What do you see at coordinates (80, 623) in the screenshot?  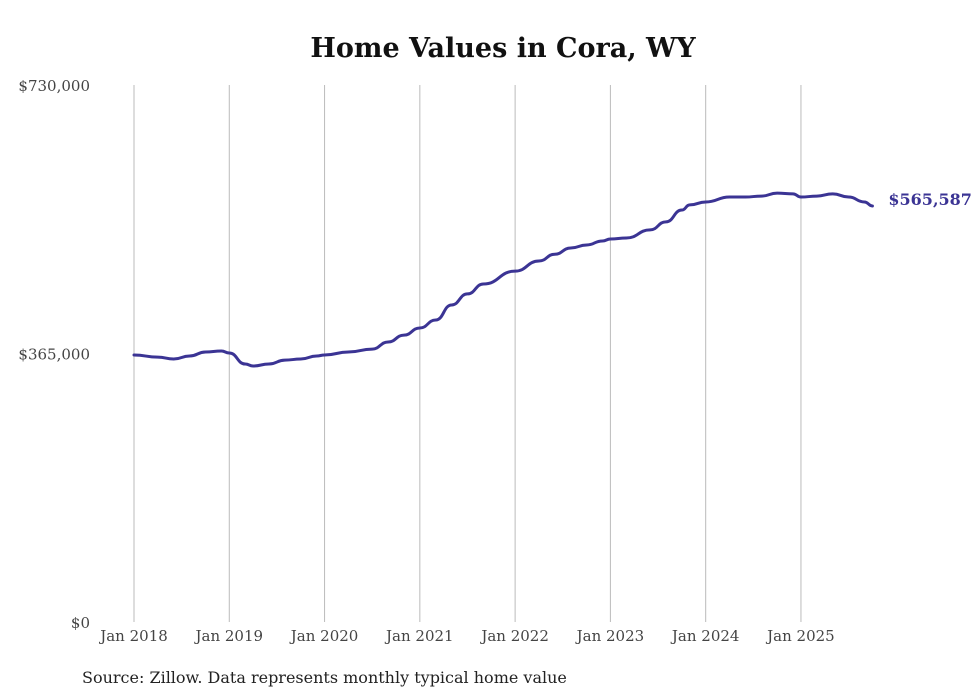 I see `y-tick-label: $0` at bounding box center [80, 623].